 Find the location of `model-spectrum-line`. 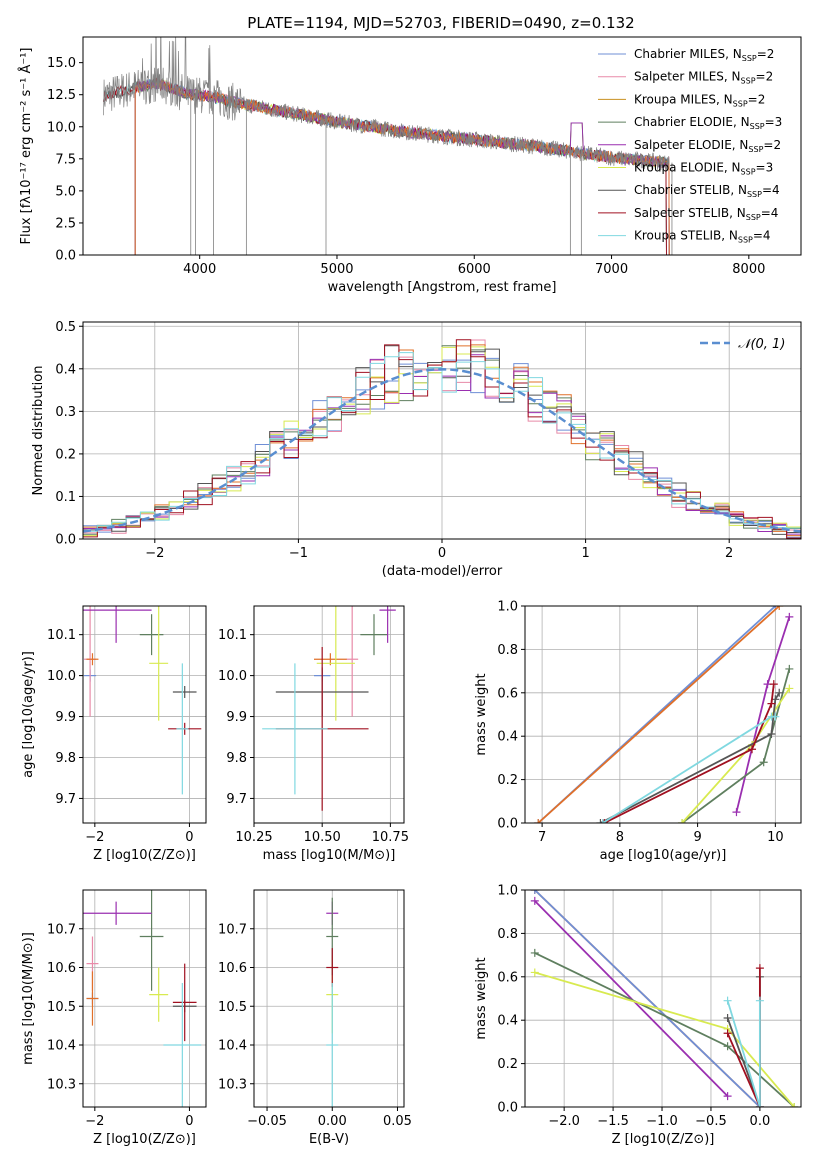

model-spectrum-line is located at coordinates (402, 166).